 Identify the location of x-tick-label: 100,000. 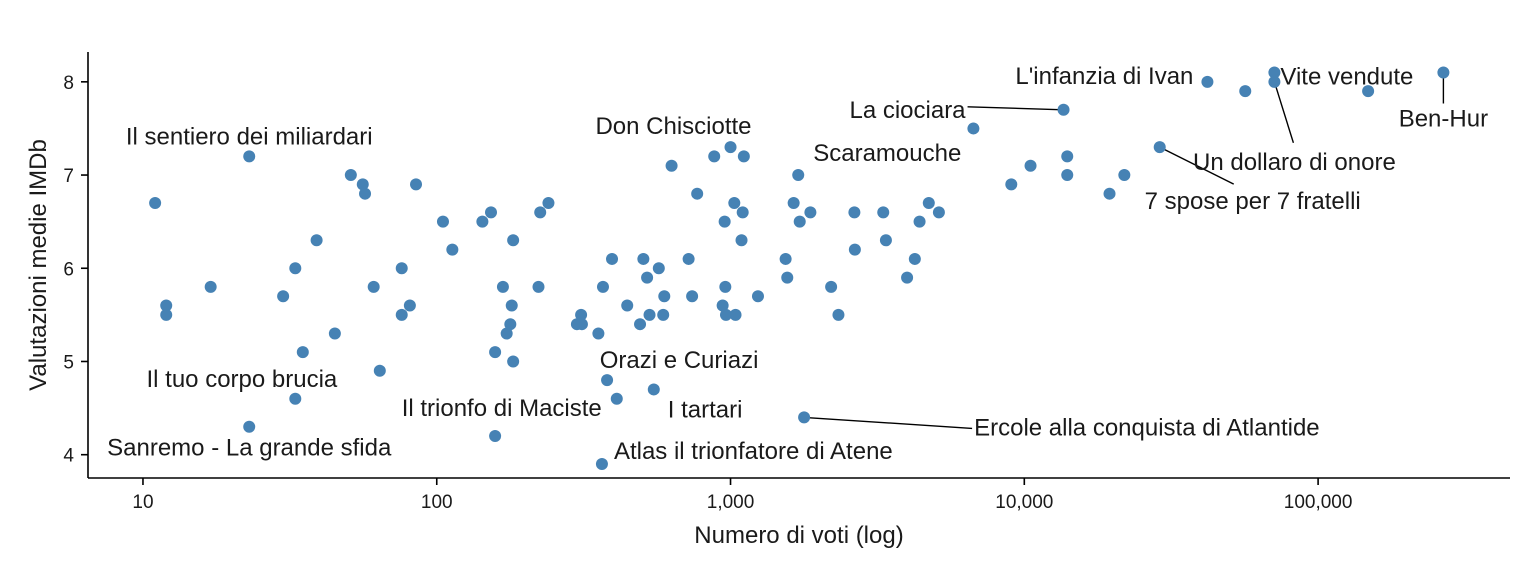
(1318, 502).